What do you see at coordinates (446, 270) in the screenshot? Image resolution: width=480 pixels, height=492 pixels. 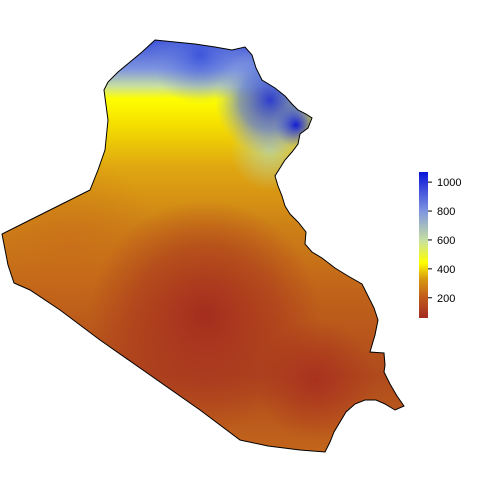 I see `colorbar-tick-label: 400` at bounding box center [446, 270].